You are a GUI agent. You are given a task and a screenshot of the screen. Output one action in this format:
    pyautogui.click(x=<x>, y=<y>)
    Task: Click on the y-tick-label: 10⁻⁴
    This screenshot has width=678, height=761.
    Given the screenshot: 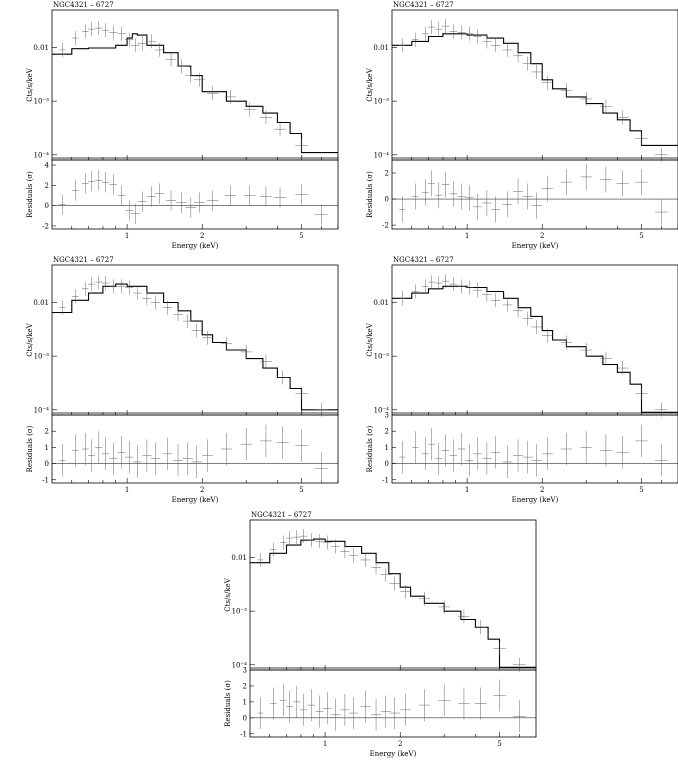 What is the action you would take?
    pyautogui.click(x=382, y=410)
    